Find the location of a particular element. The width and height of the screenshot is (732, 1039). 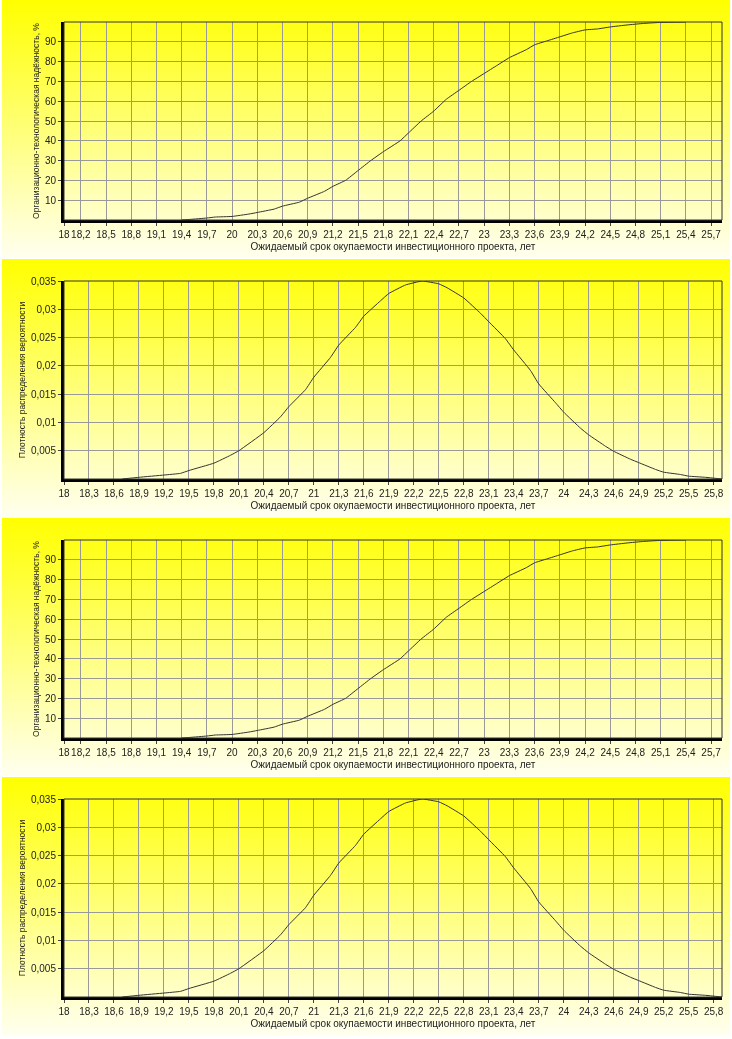

x-tick-label: 24,5 is located at coordinates (610, 752).